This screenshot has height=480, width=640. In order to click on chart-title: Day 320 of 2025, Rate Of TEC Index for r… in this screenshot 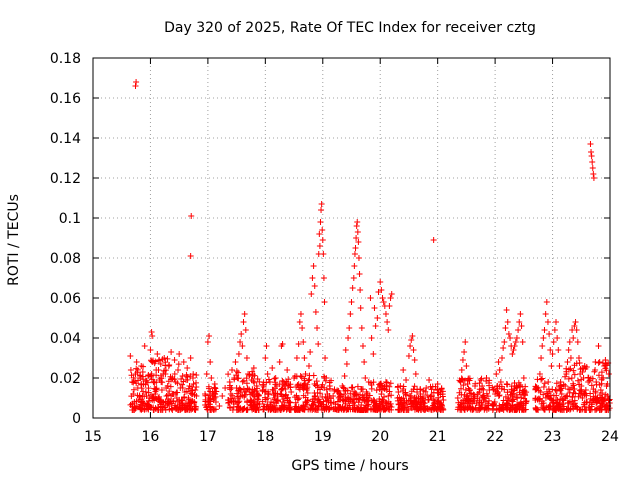, I will do `click(350, 28)`.